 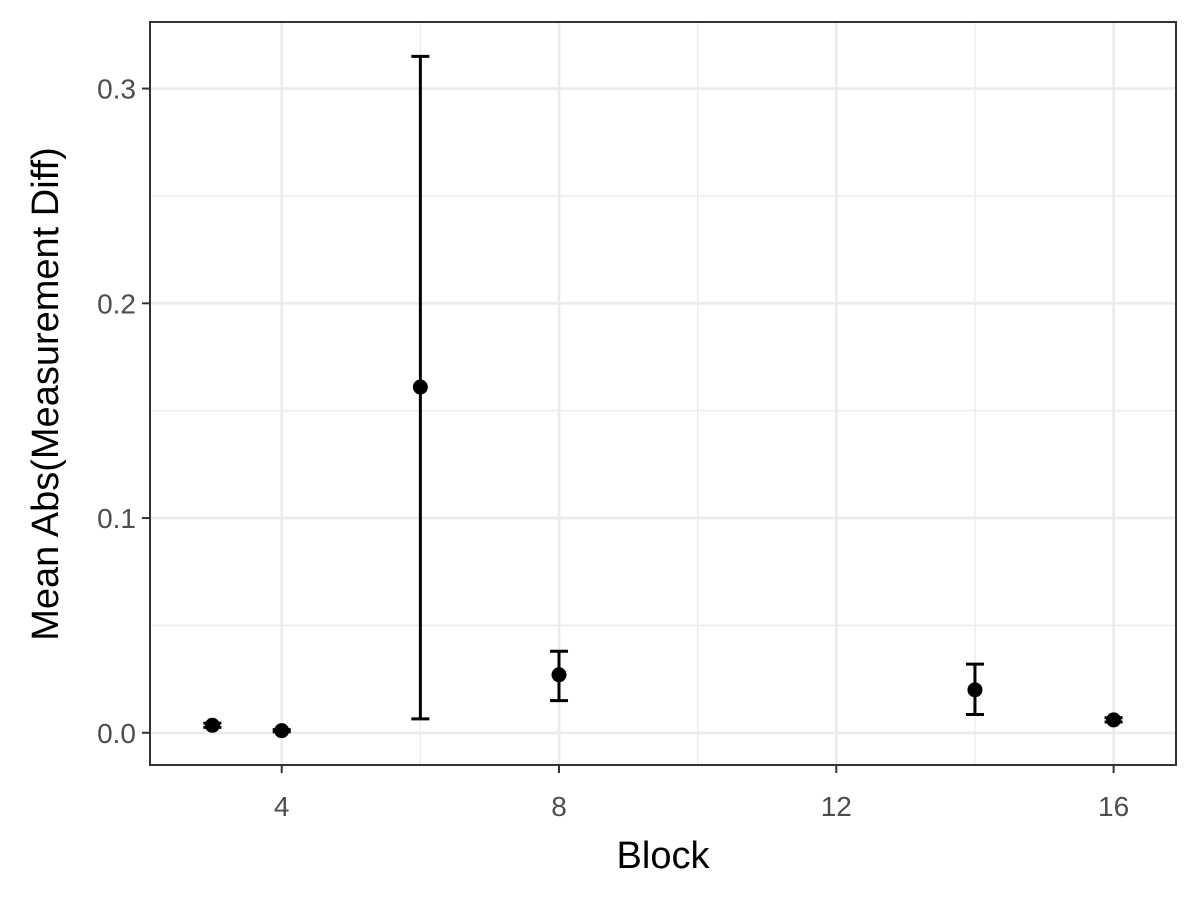 What do you see at coordinates (116, 89) in the screenshot?
I see `y-tick-label: 0.3` at bounding box center [116, 89].